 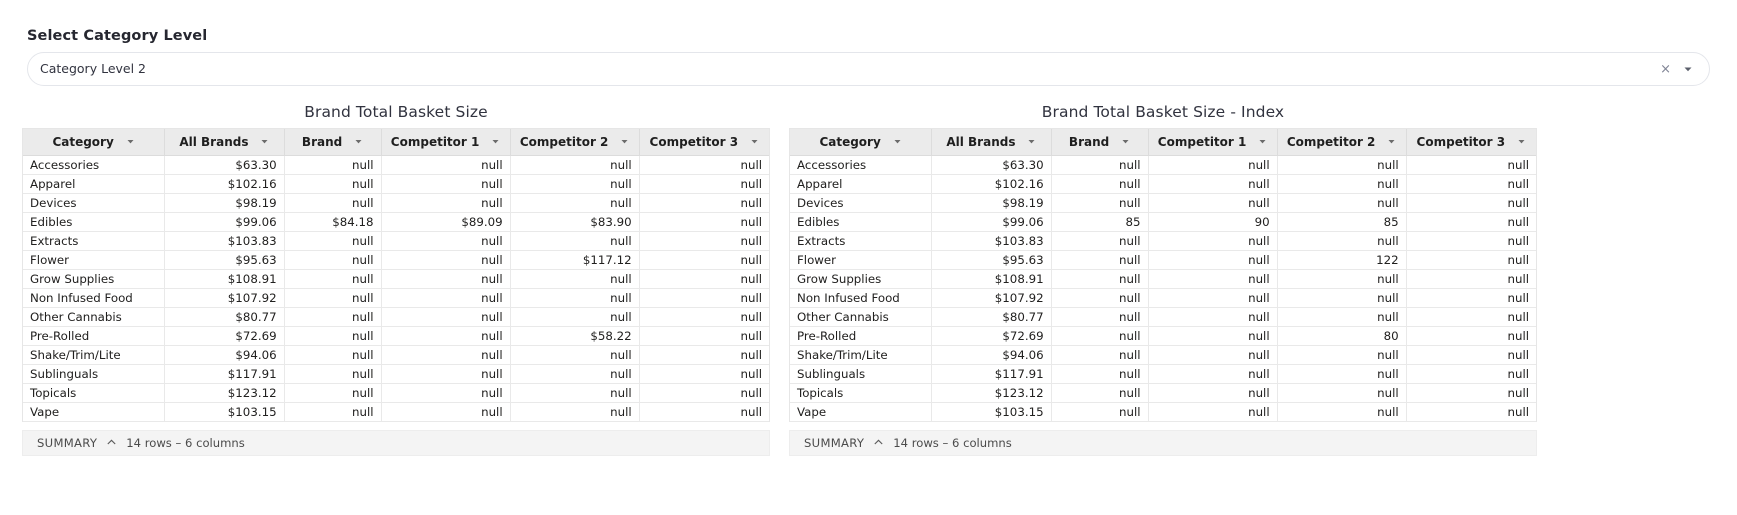 I want to click on cell-category: Topicals, so click(x=861, y=393).